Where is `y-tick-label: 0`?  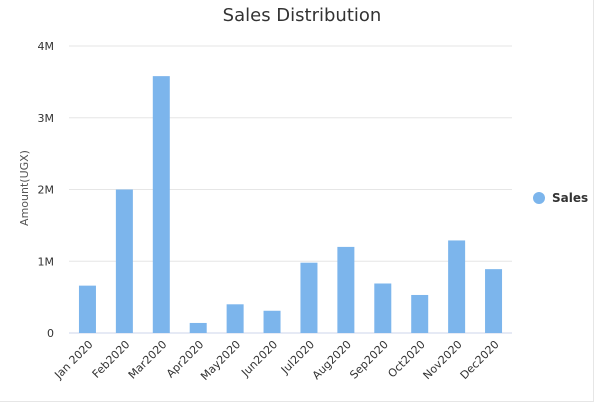 y-tick-label: 0 is located at coordinates (50, 333).